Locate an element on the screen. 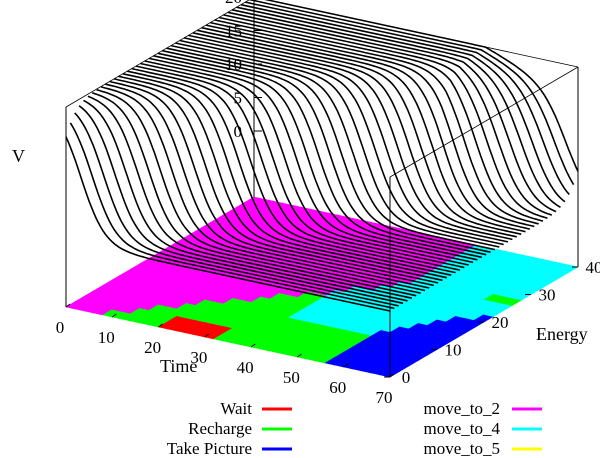 The height and width of the screenshot is (458, 600). y-tick-label: 30 is located at coordinates (547, 295).